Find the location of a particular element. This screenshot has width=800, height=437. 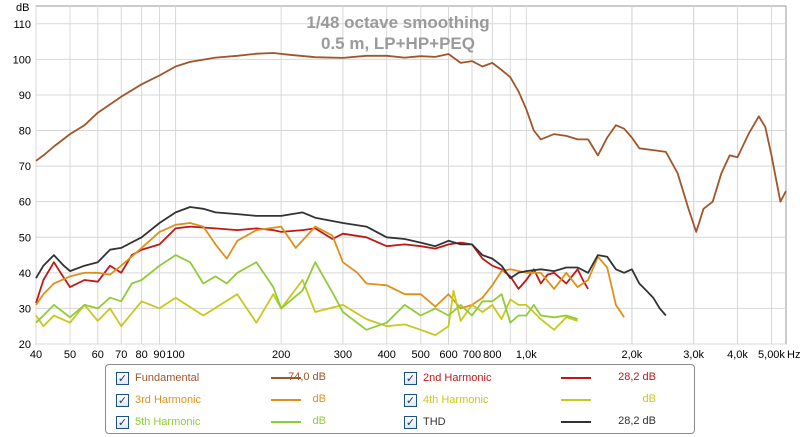

y-tick-label: 50 is located at coordinates (25, 238).